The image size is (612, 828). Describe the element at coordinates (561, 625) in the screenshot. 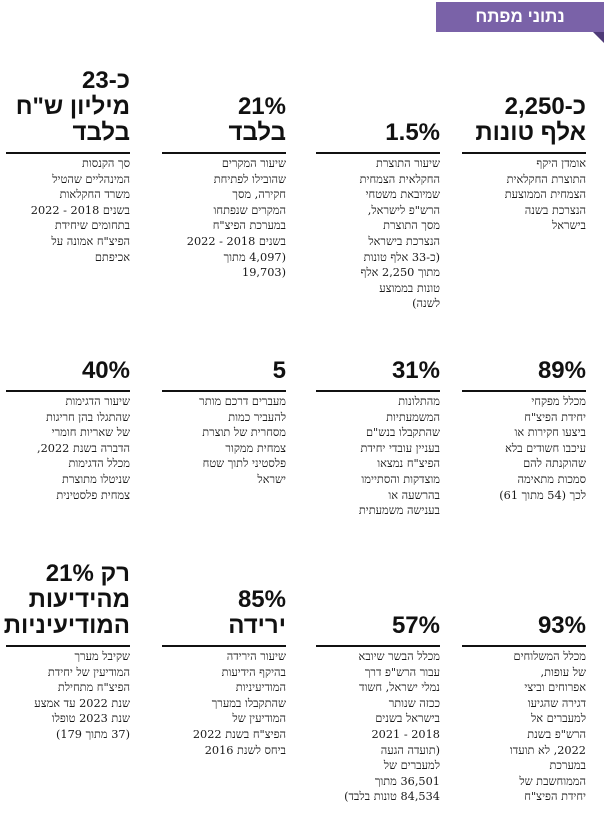

I see `stat-value: 93%` at that location.